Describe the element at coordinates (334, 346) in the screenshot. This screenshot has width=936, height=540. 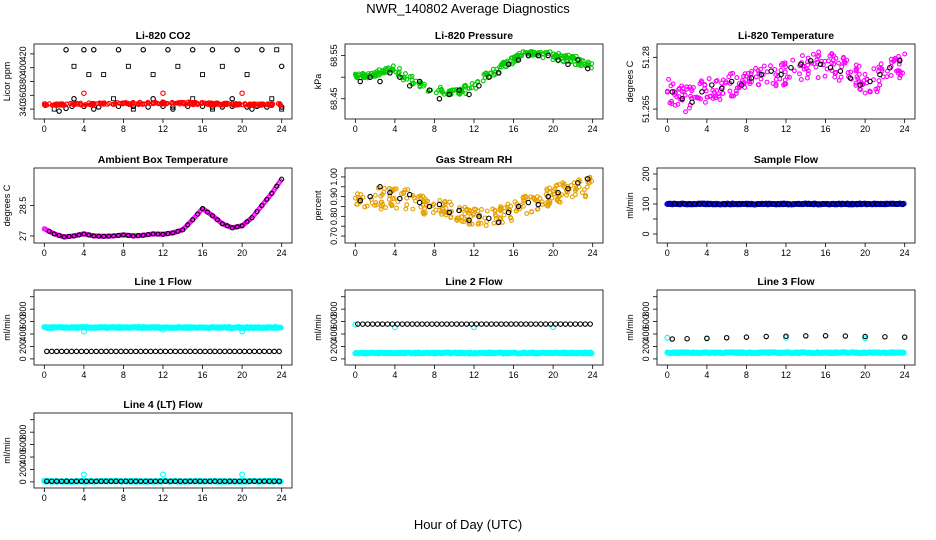
I see `y-tick-label: 200` at that location.